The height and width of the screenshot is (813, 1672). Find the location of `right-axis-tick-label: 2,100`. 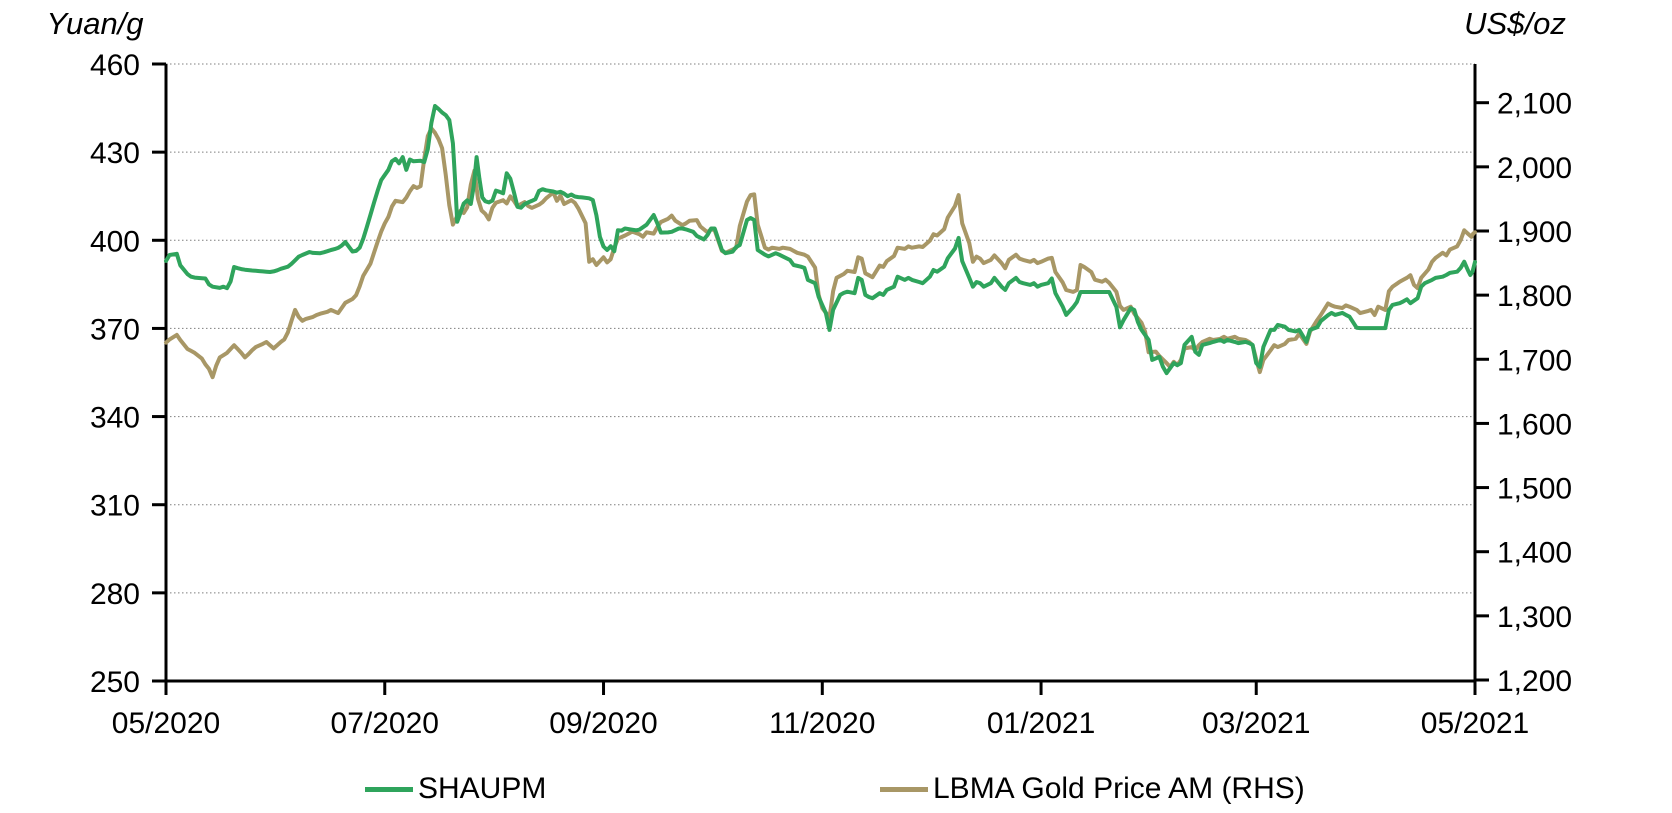

right-axis-tick-label: 2,100 is located at coordinates (1534, 104).